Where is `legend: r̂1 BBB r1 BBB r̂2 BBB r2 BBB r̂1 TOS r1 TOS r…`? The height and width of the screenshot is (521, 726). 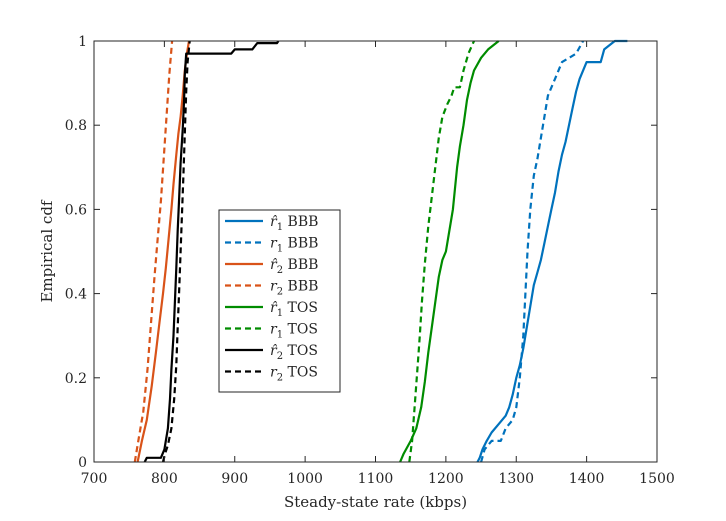
legend: r̂1 BBB r1 BBB r̂2 BBB r2 BBB r̂1 TOS r1 TOS r… is located at coordinates (279, 301).